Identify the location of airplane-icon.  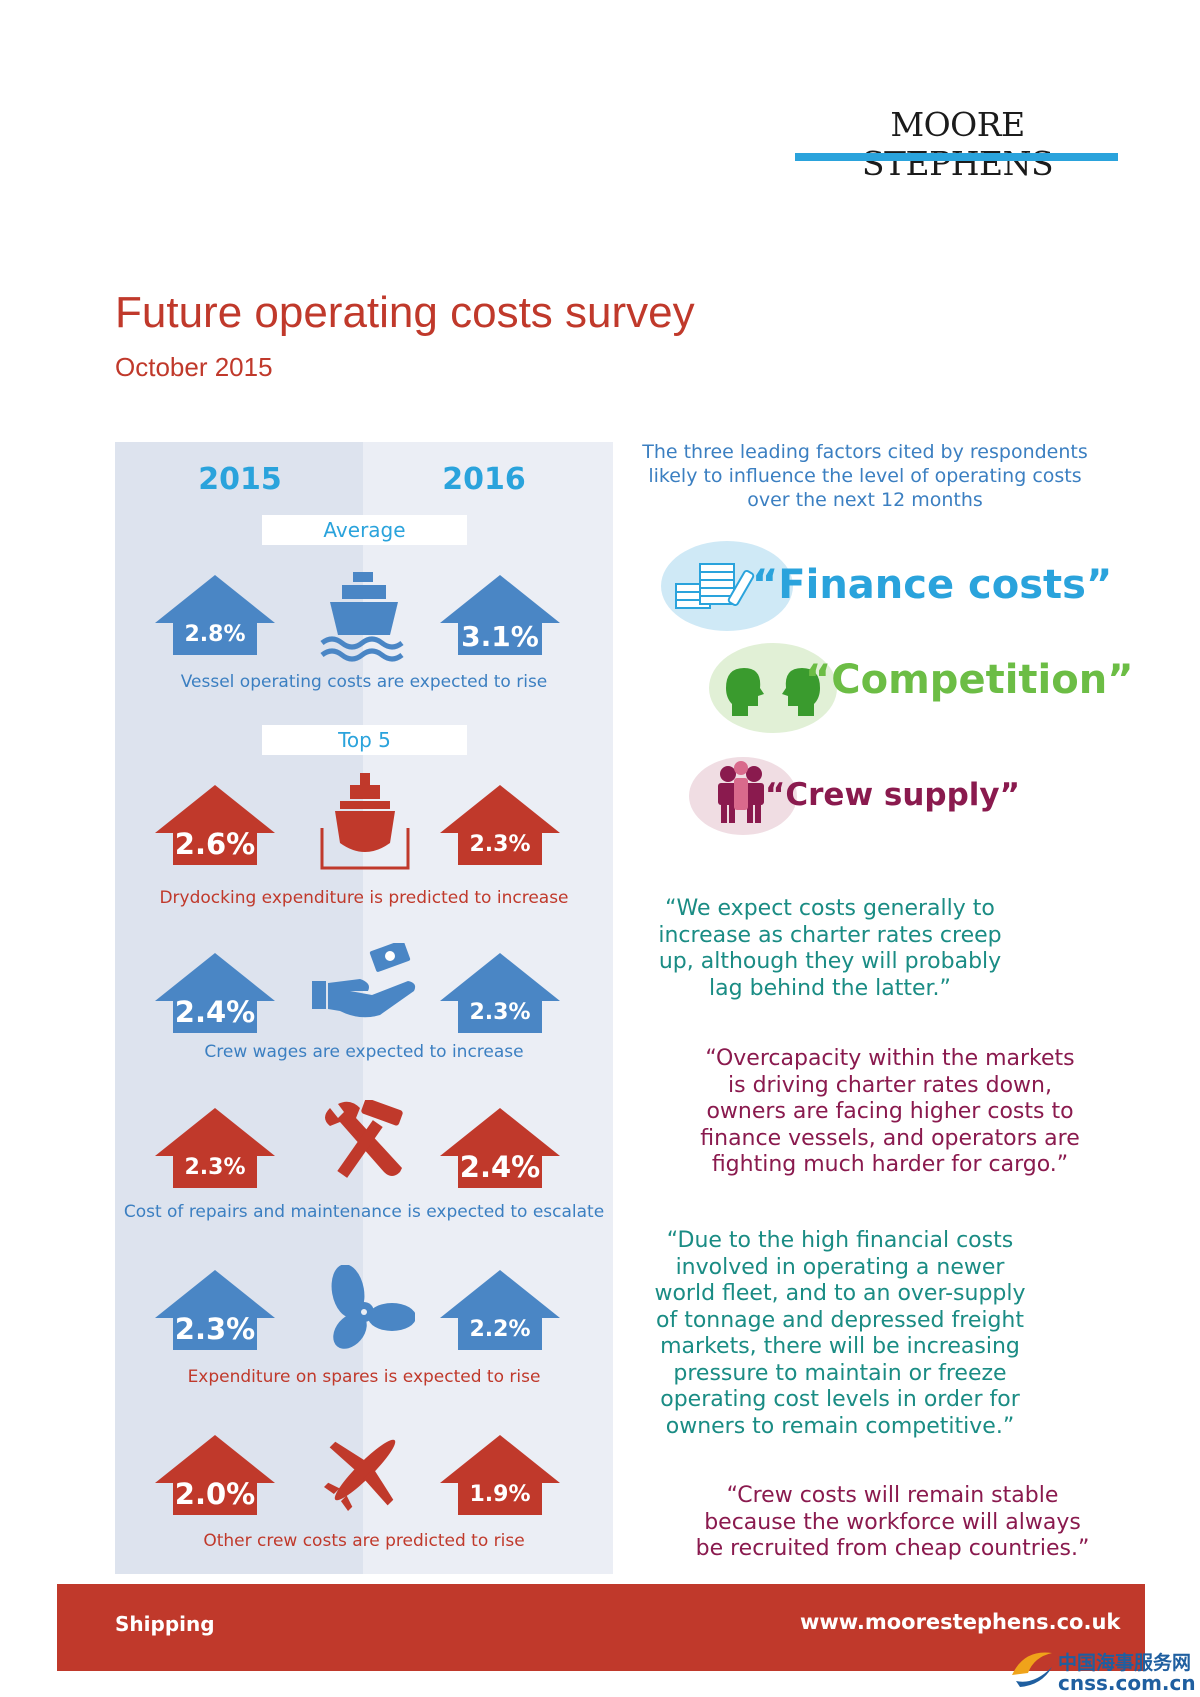
(359, 1475).